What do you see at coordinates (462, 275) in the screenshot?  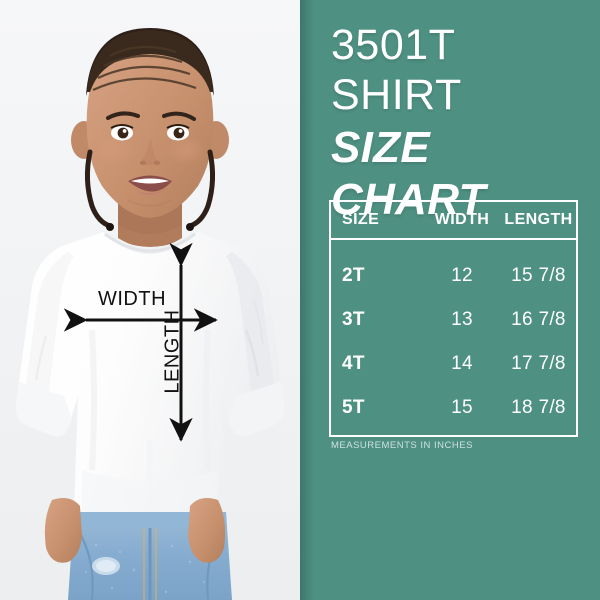 I see `cell-width: 12` at bounding box center [462, 275].